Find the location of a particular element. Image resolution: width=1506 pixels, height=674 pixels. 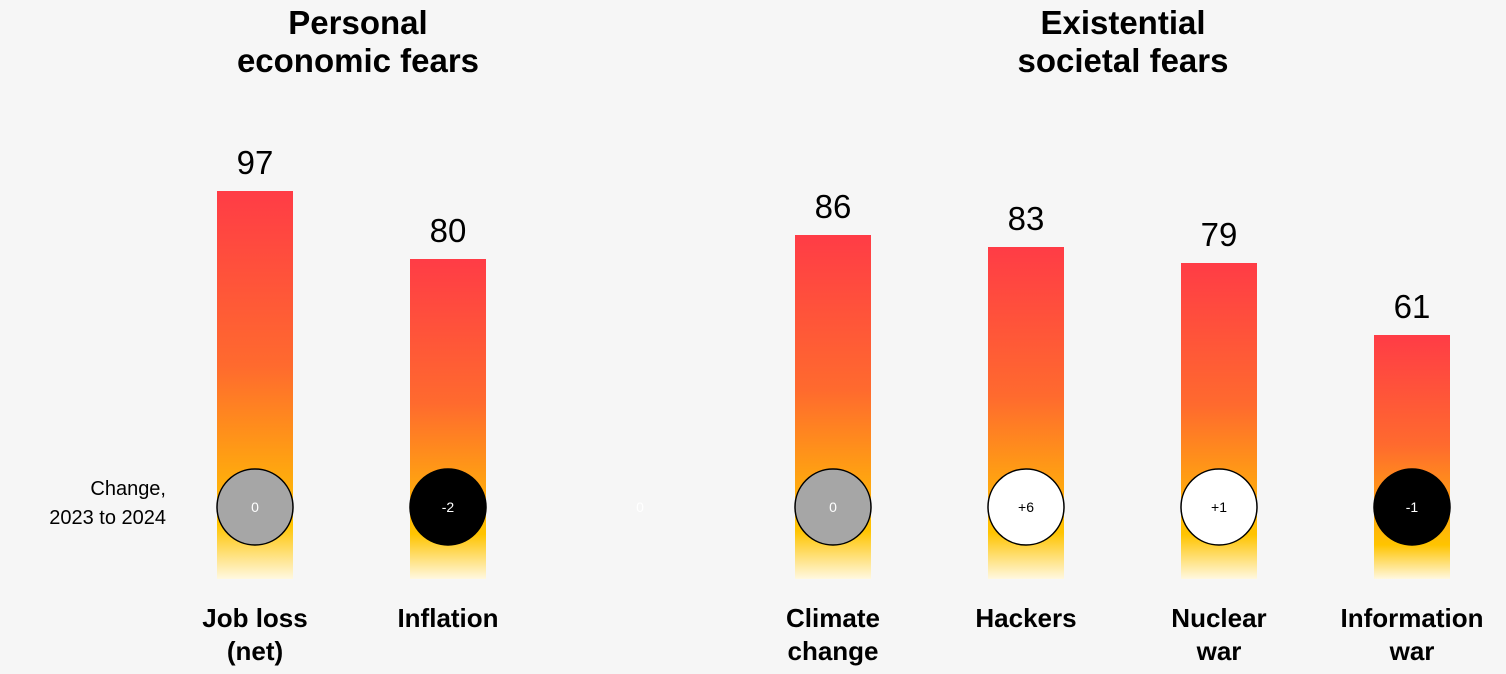

category-label: change is located at coordinates (832, 651).